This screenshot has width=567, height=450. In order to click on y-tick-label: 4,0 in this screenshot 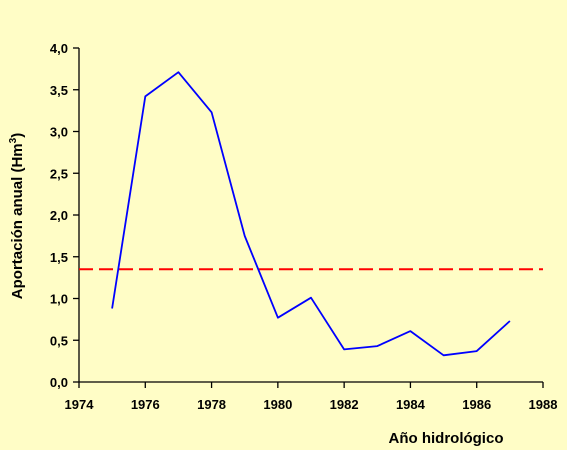, I will do `click(59, 48)`.